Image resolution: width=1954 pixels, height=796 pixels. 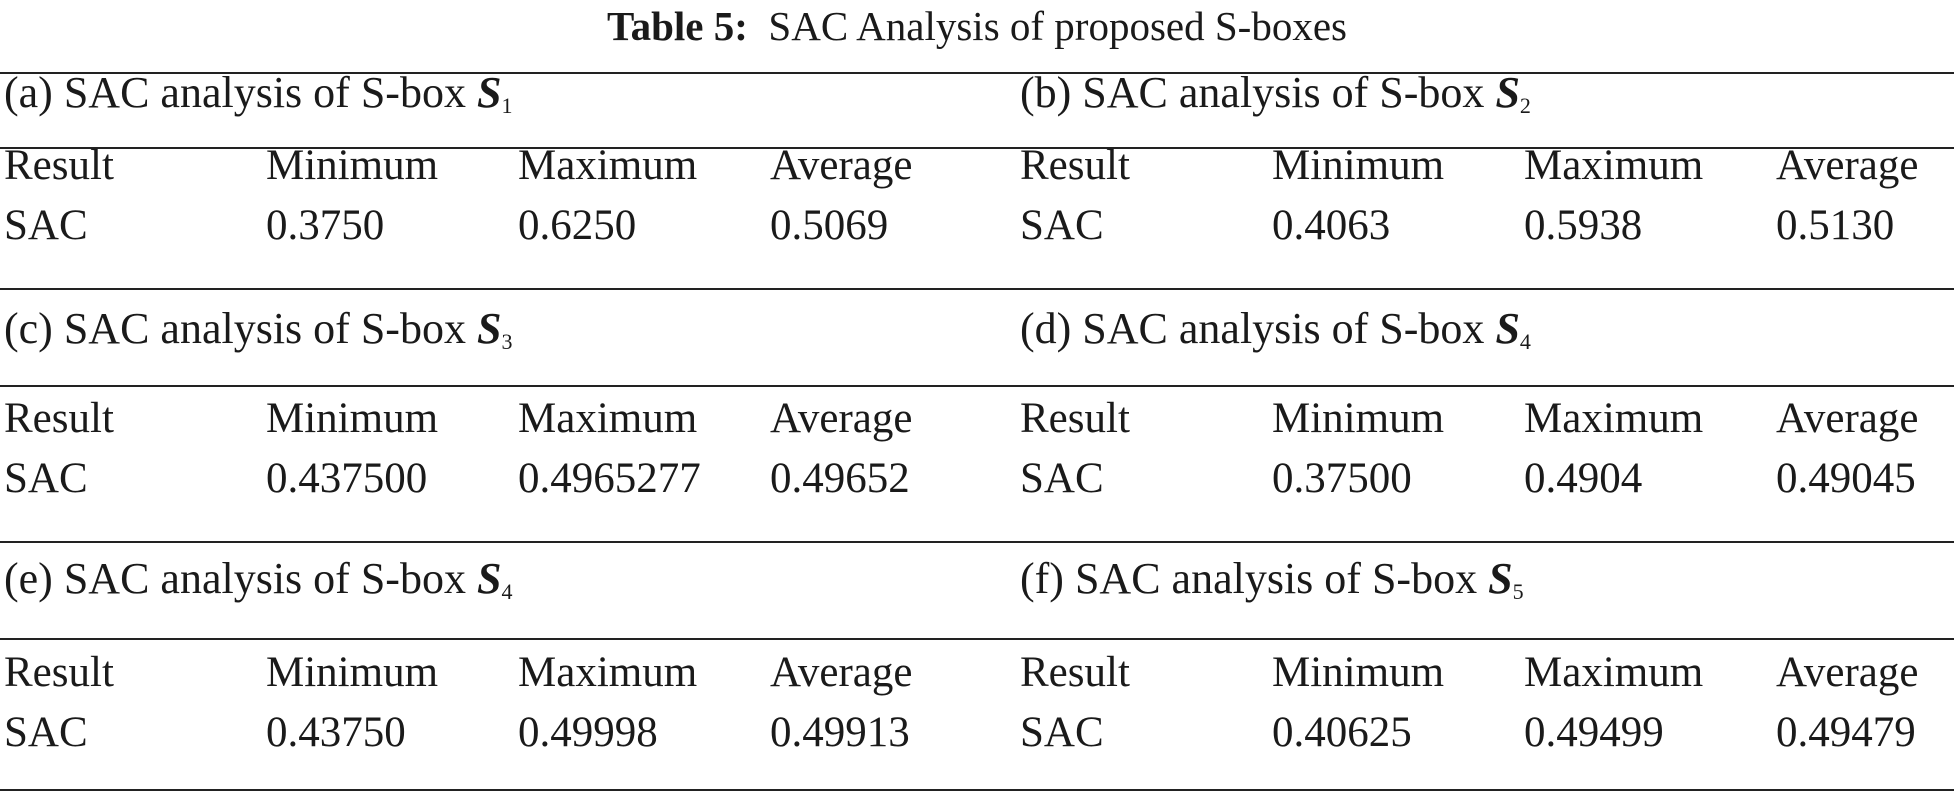 I want to click on subtable-caption: (c) SAC analysis of S-box S3, so click(x=258, y=332).